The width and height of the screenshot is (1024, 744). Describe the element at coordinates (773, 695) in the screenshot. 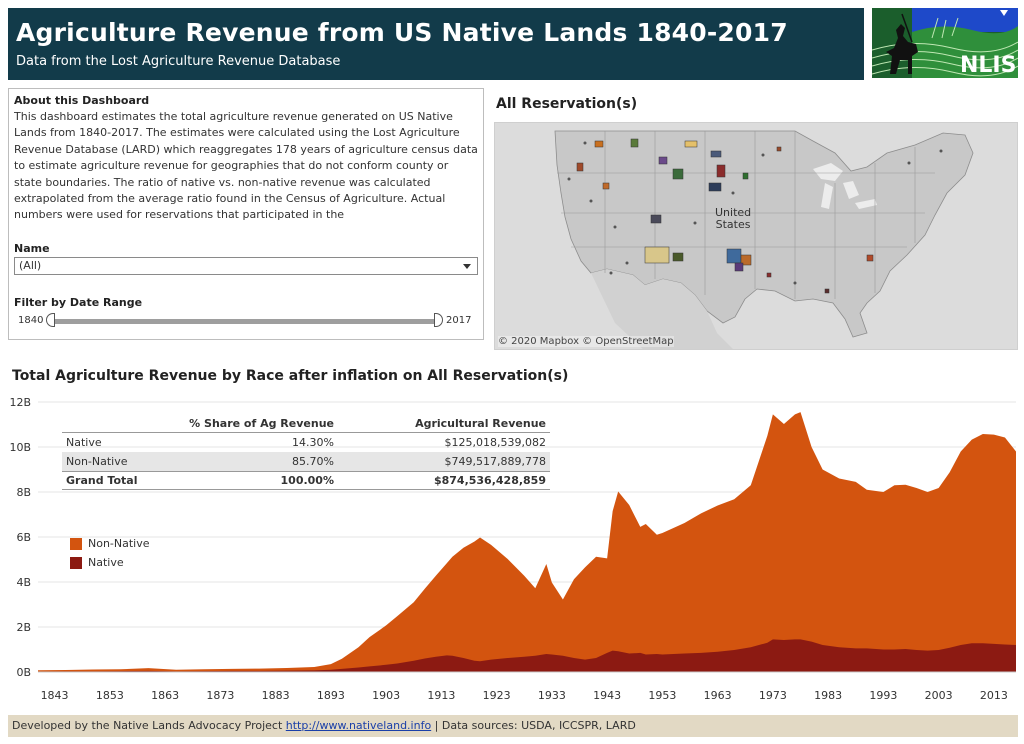

I see `x-tick-label: 1973` at that location.